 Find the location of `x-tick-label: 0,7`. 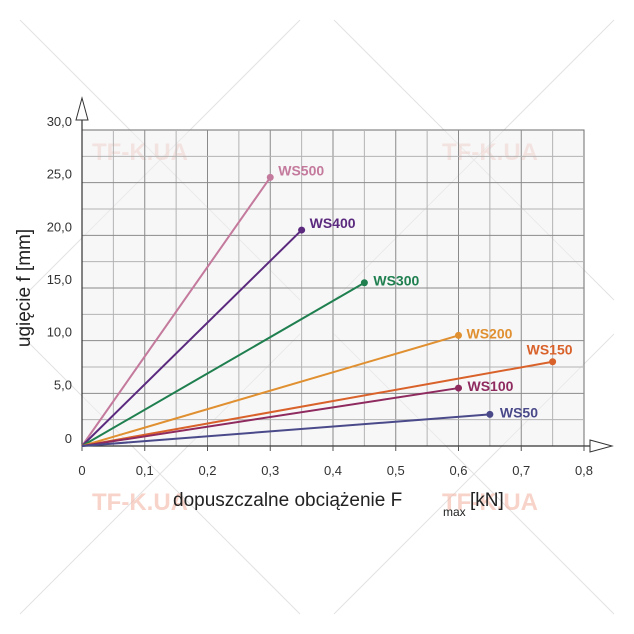

x-tick-label: 0,7 is located at coordinates (521, 470).